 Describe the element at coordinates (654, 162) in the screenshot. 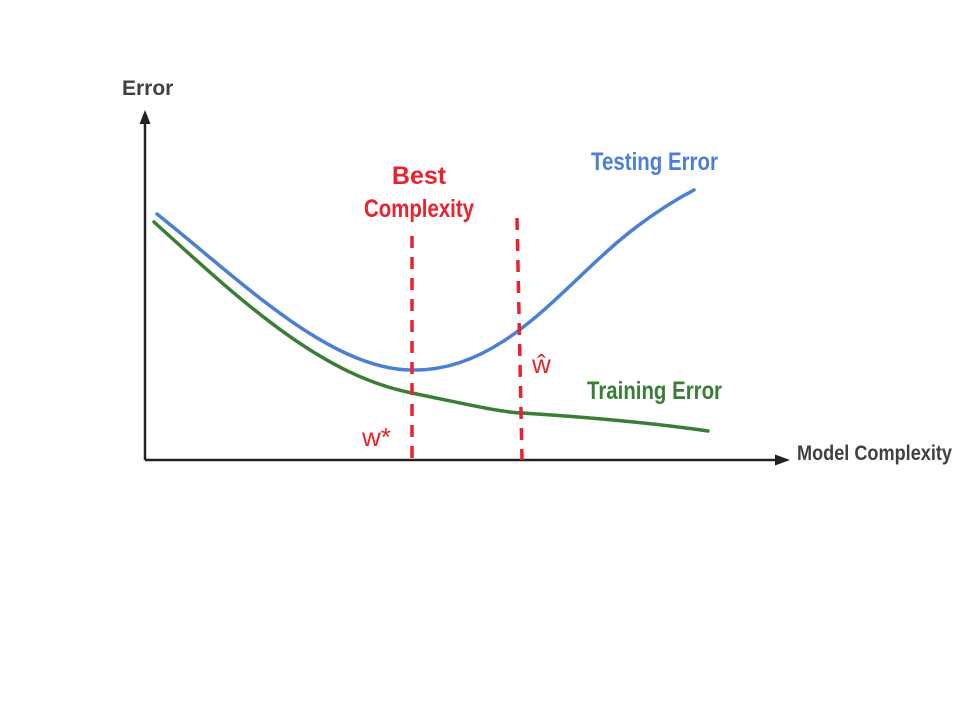

I see `testing-error-label: Testing Error` at that location.